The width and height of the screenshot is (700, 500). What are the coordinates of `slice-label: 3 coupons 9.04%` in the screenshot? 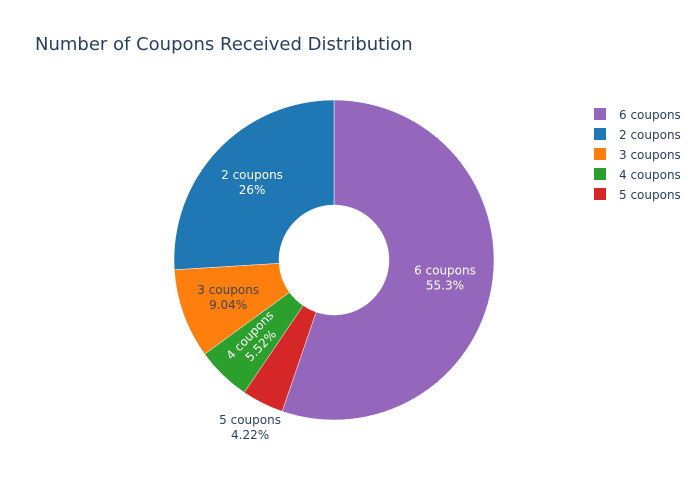 It's located at (228, 297).